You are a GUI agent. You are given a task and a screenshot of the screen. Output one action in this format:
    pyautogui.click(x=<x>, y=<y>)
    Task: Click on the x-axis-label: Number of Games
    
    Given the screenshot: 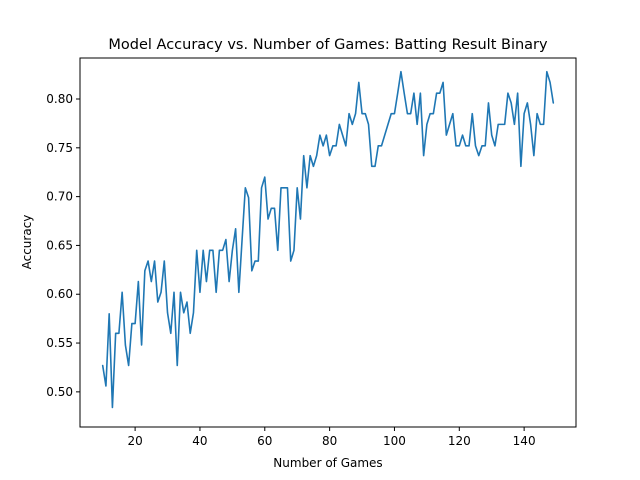 What is the action you would take?
    pyautogui.click(x=327, y=463)
    